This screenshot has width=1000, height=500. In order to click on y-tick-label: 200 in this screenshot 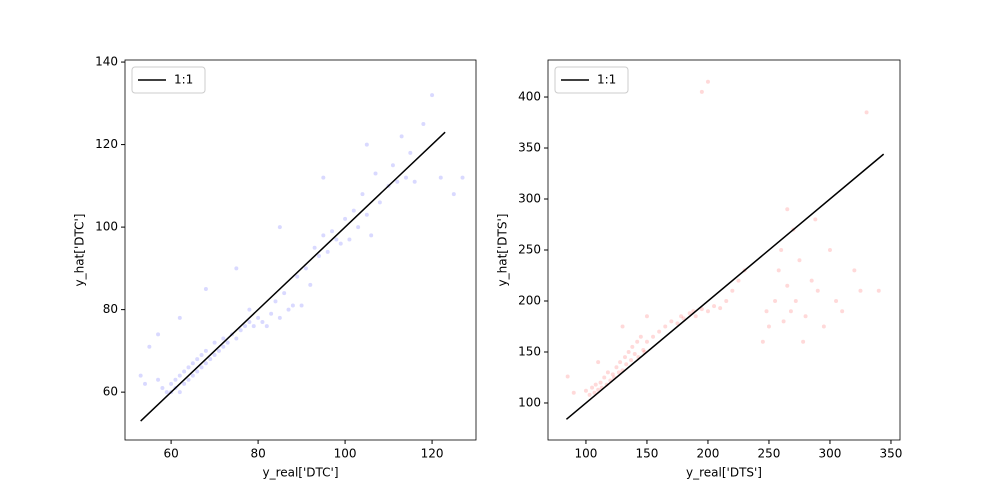, I will do `click(529, 300)`.